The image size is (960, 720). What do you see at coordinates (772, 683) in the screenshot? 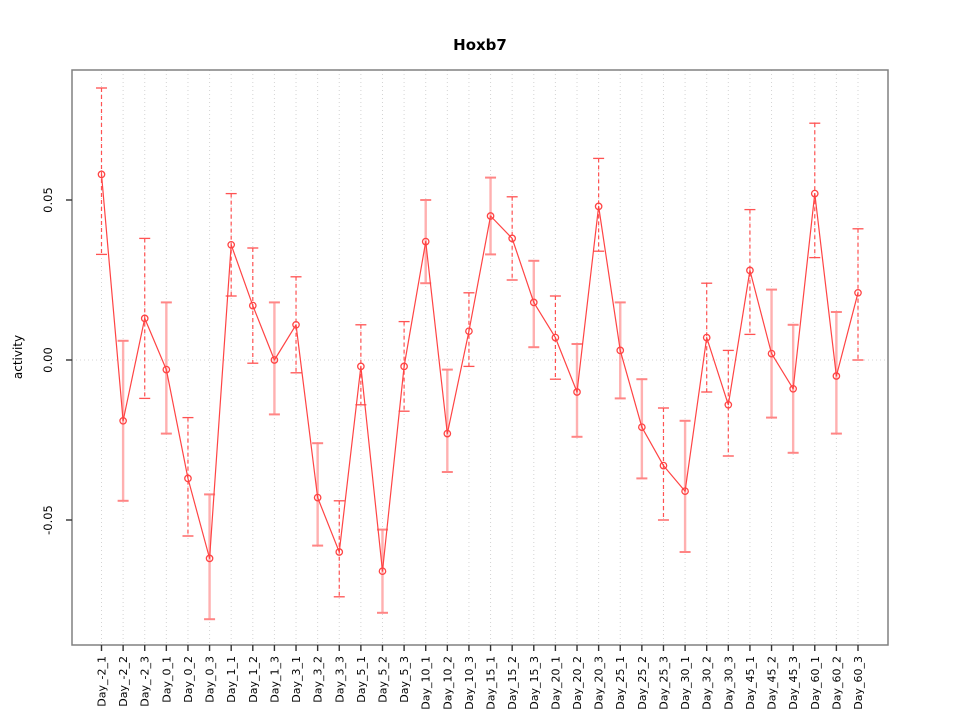
I see `x-tick-label: Day_45_2` at bounding box center [772, 683].